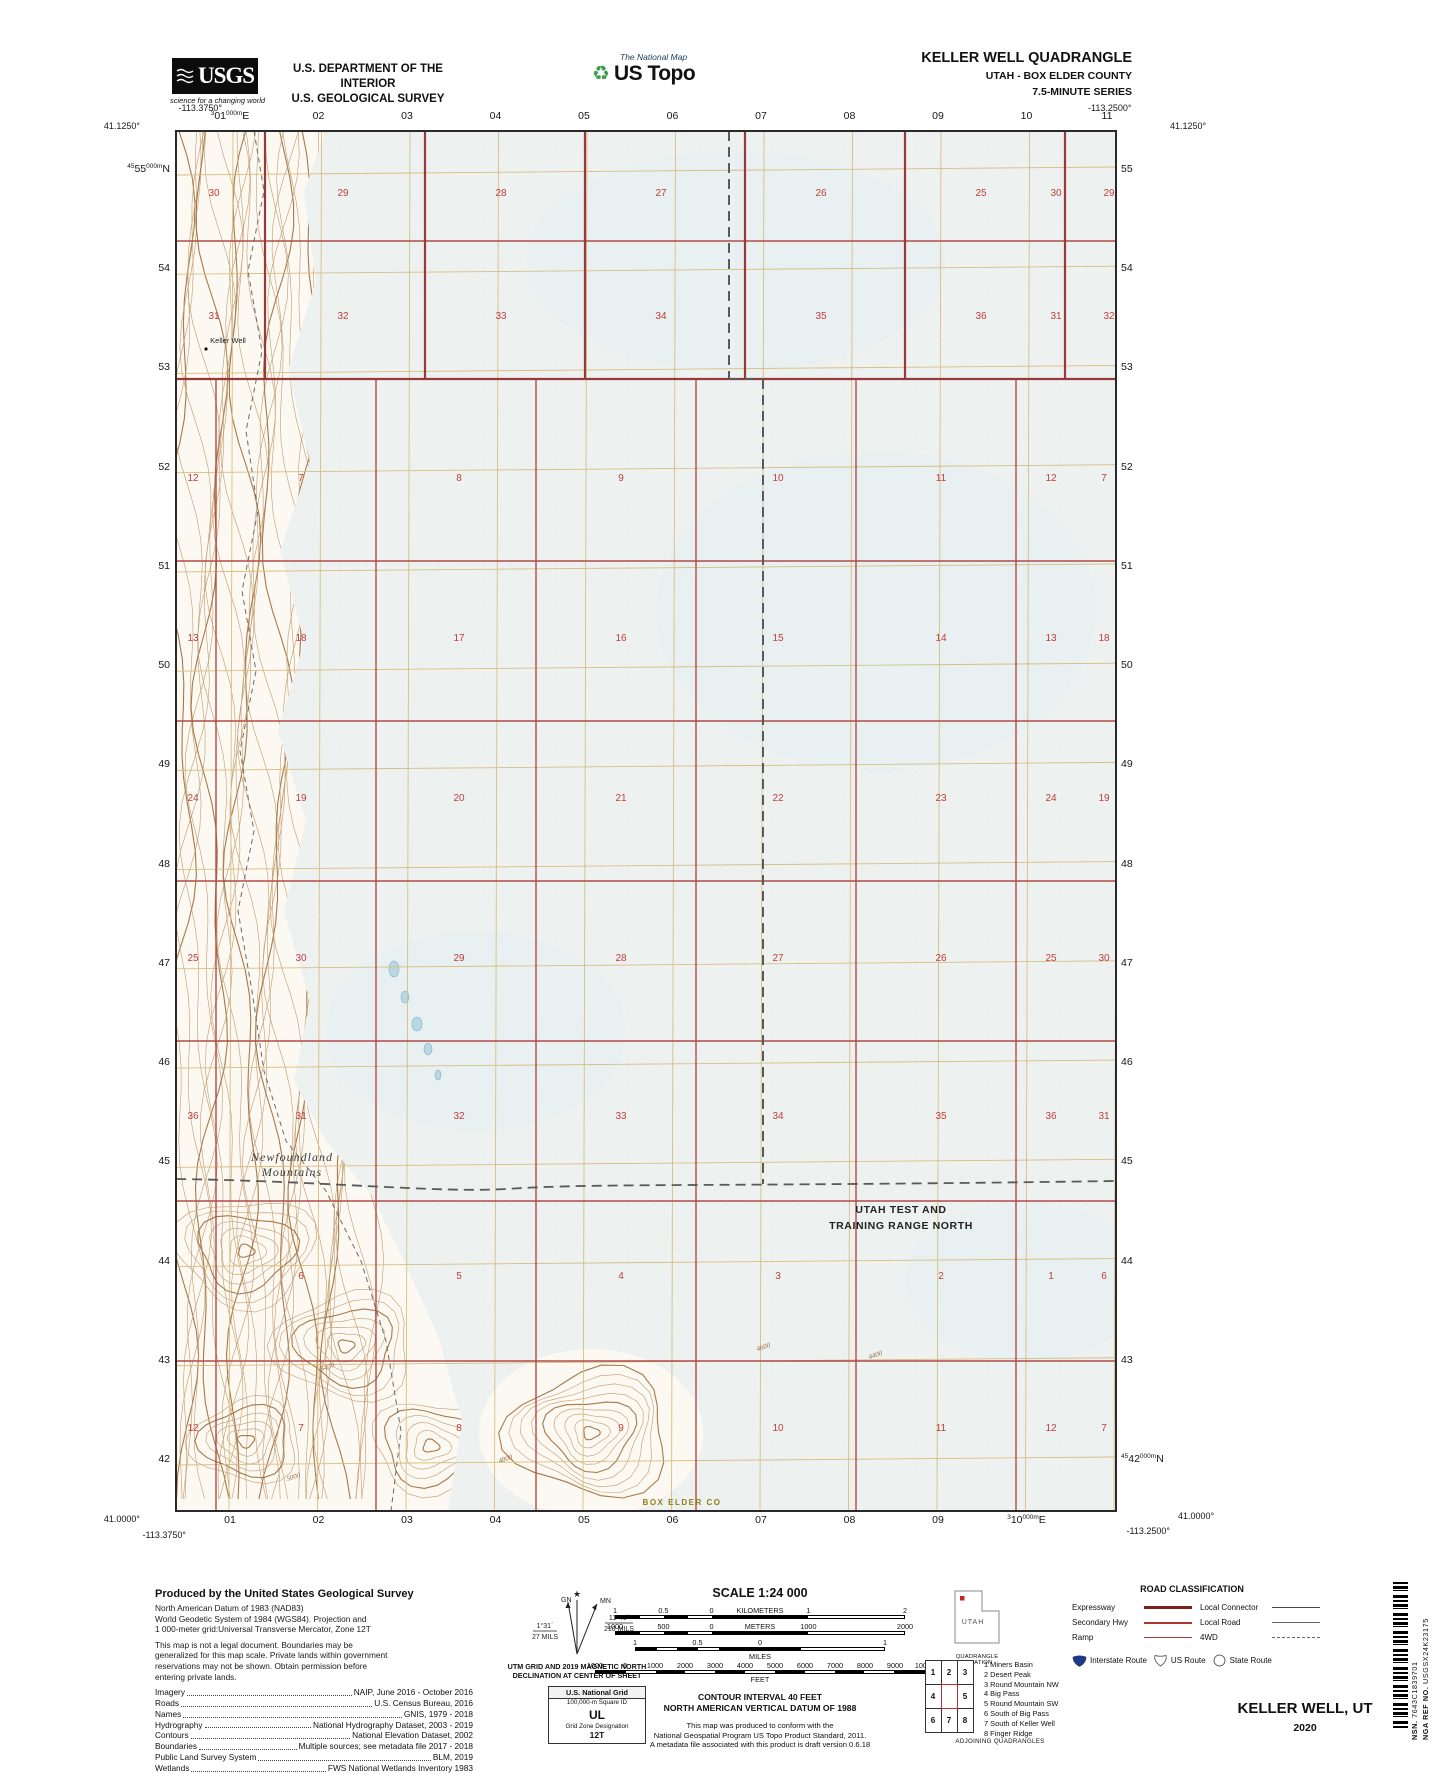 Image resolution: width=1445 pixels, height=1774 pixels. What do you see at coordinates (1104, 1116) in the screenshot?
I see `section-number: 31` at bounding box center [1104, 1116].